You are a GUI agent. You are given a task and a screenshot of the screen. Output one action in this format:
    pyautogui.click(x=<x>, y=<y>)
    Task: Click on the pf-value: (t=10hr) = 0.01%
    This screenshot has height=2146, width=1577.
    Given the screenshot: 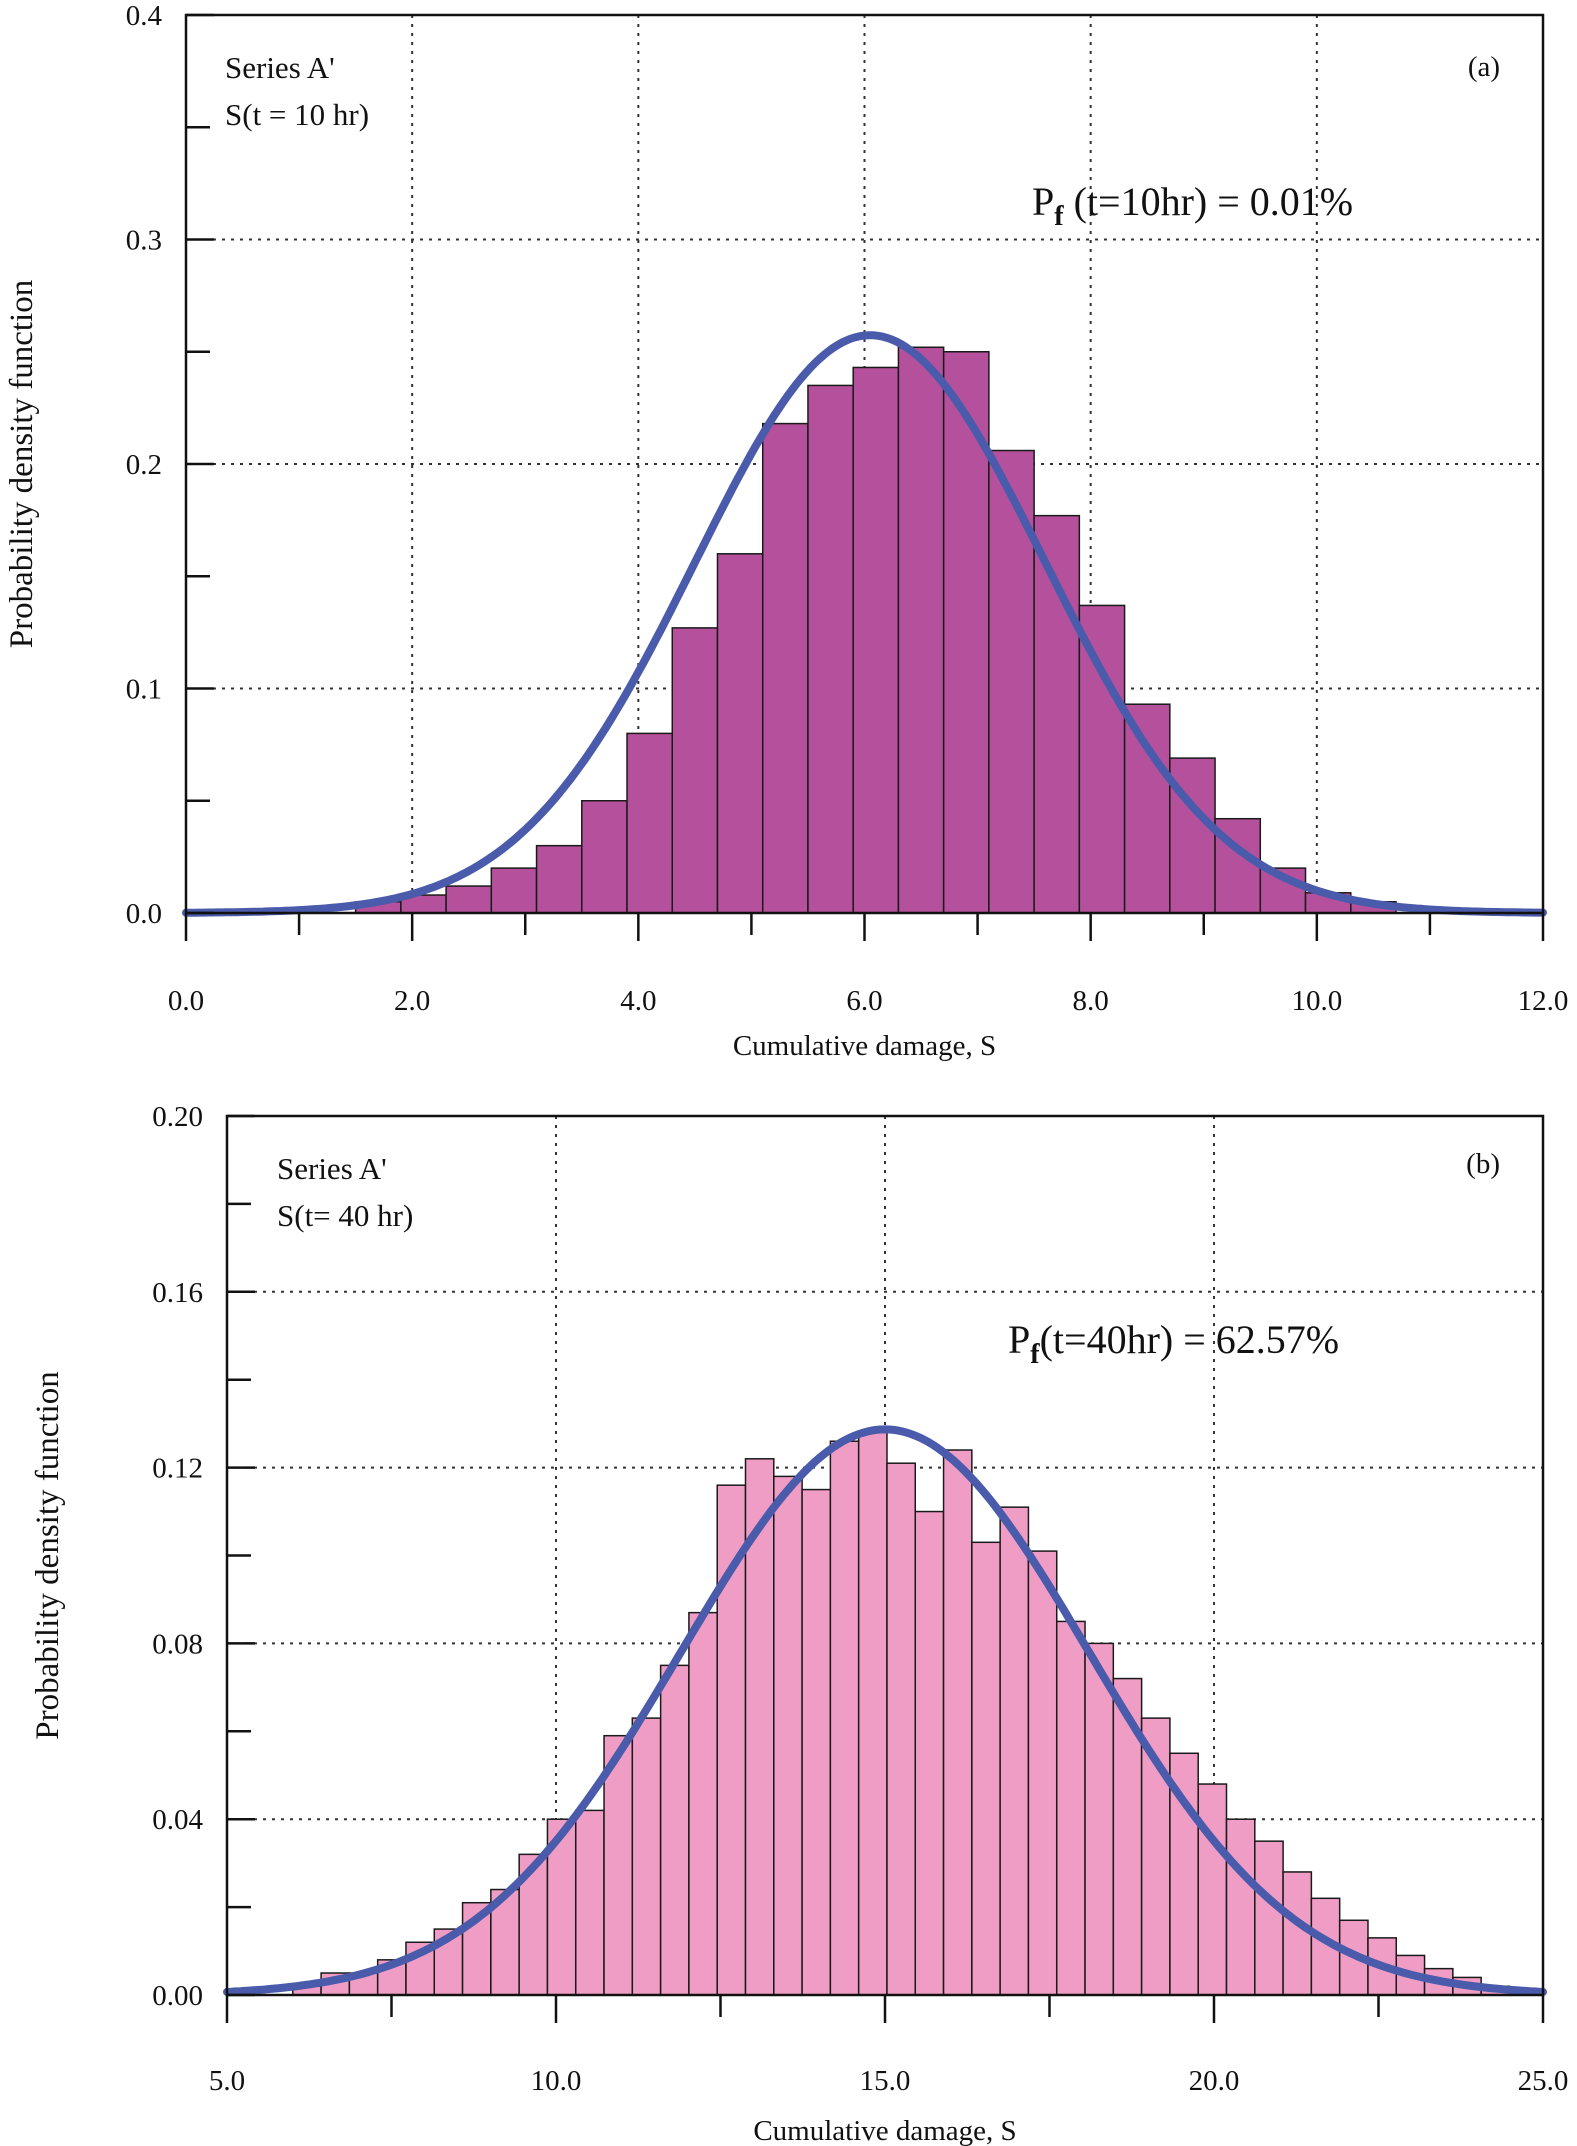 What is the action you would take?
    pyautogui.click(x=1209, y=201)
    